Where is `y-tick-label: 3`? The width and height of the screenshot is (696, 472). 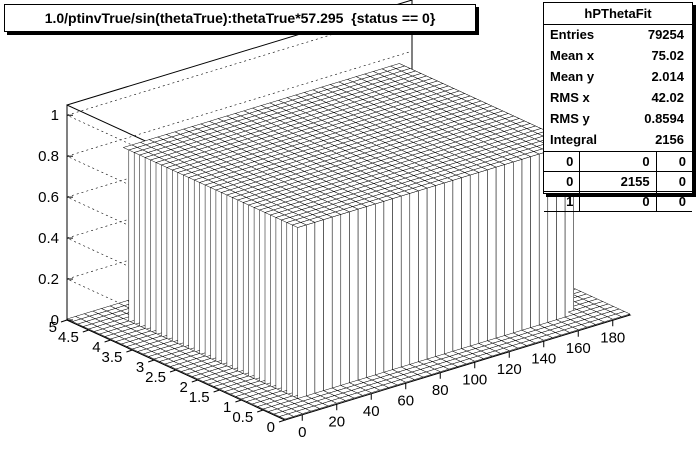
y-tick-label: 3 is located at coordinates (140, 367).